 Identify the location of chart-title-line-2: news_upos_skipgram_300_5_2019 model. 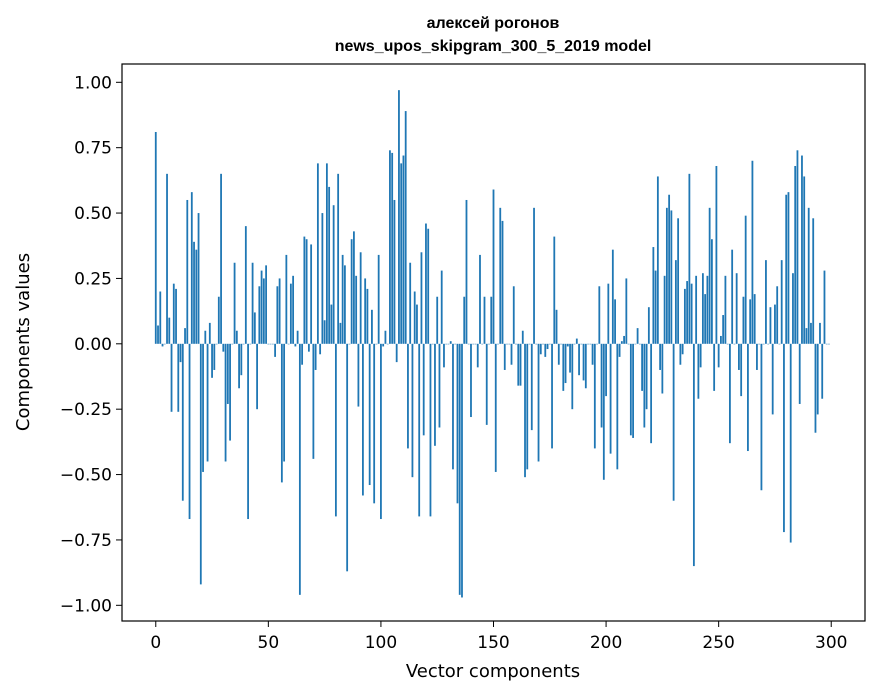
(493, 46).